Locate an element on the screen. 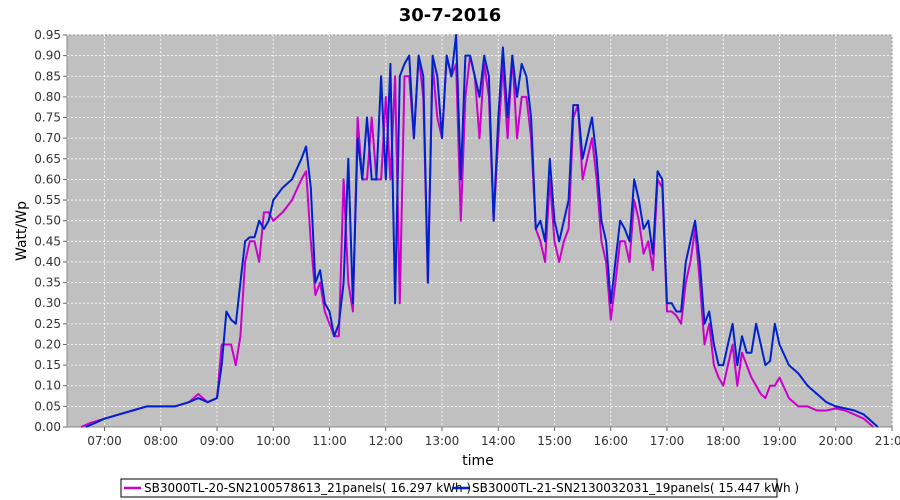 This screenshot has height=500, width=900. x-tick-label: 18:00 is located at coordinates (723, 441).